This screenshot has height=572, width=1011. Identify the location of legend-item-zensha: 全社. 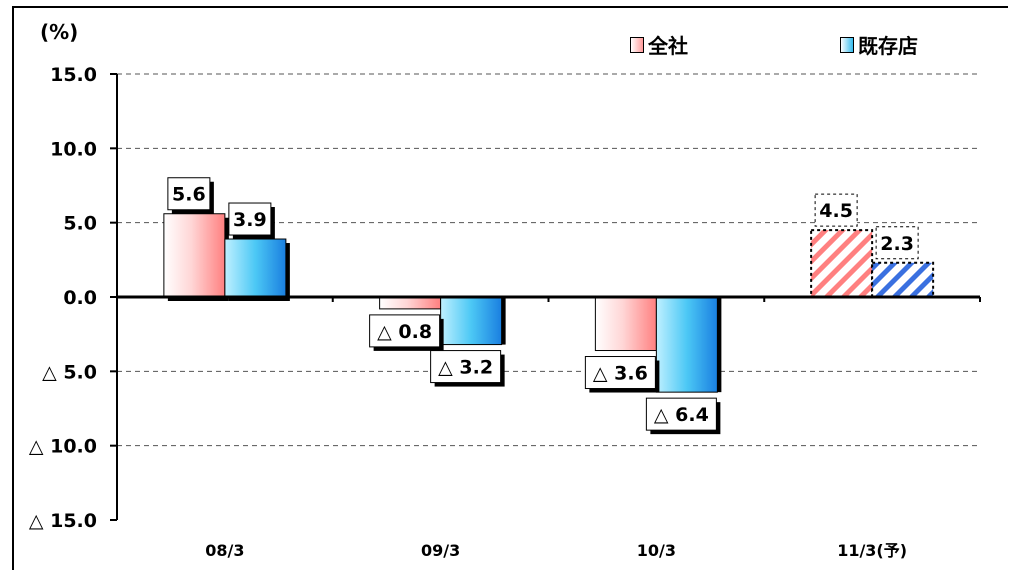
(659, 44).